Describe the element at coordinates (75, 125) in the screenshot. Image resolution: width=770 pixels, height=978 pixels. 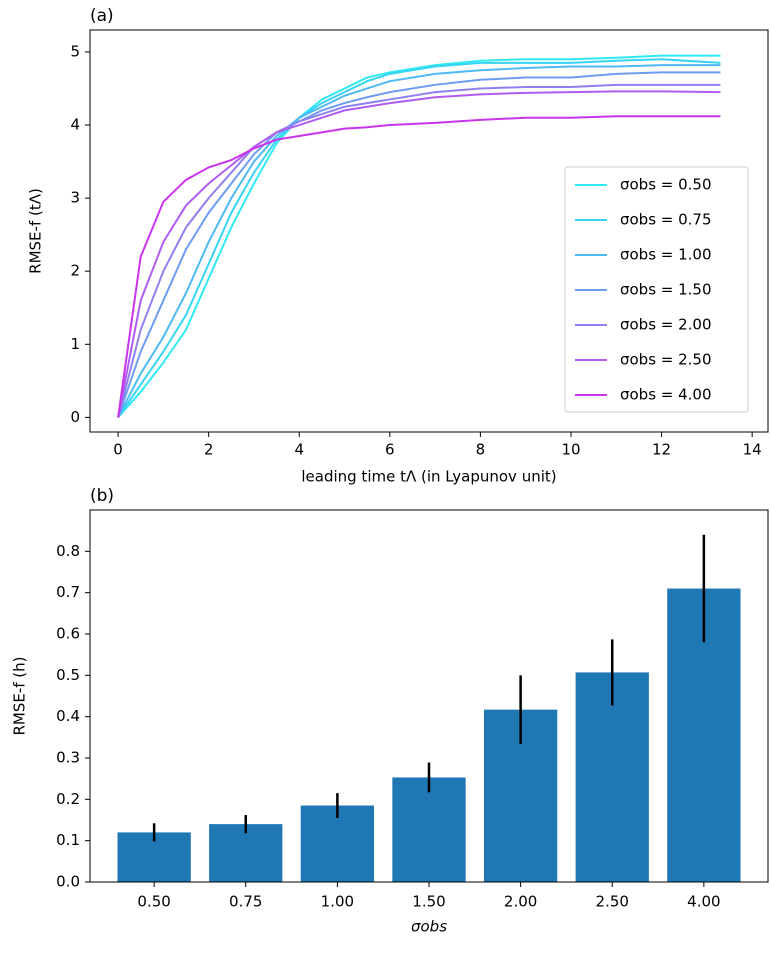
I see `y-tick-label: 4` at that location.